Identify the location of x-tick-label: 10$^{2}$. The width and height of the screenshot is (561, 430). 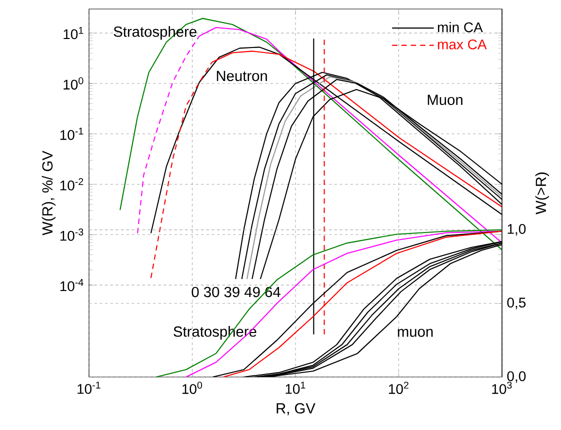
(398, 388).